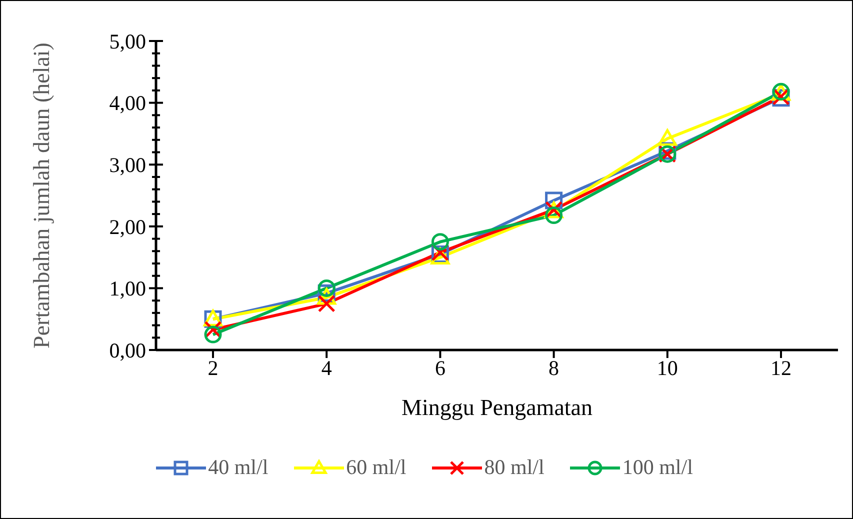  I want to click on x-tick-label: 8, so click(554, 368).